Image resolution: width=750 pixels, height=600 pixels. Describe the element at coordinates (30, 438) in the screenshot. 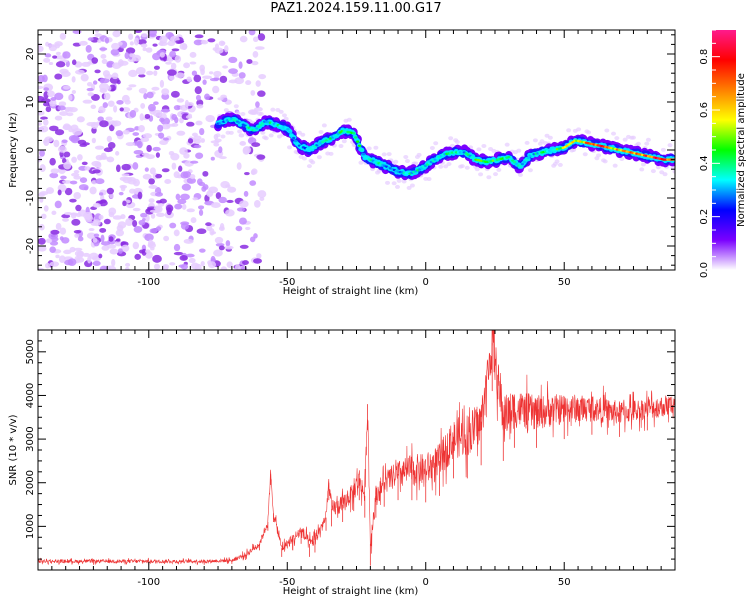

I see `y-tick-label: 3000` at that location.